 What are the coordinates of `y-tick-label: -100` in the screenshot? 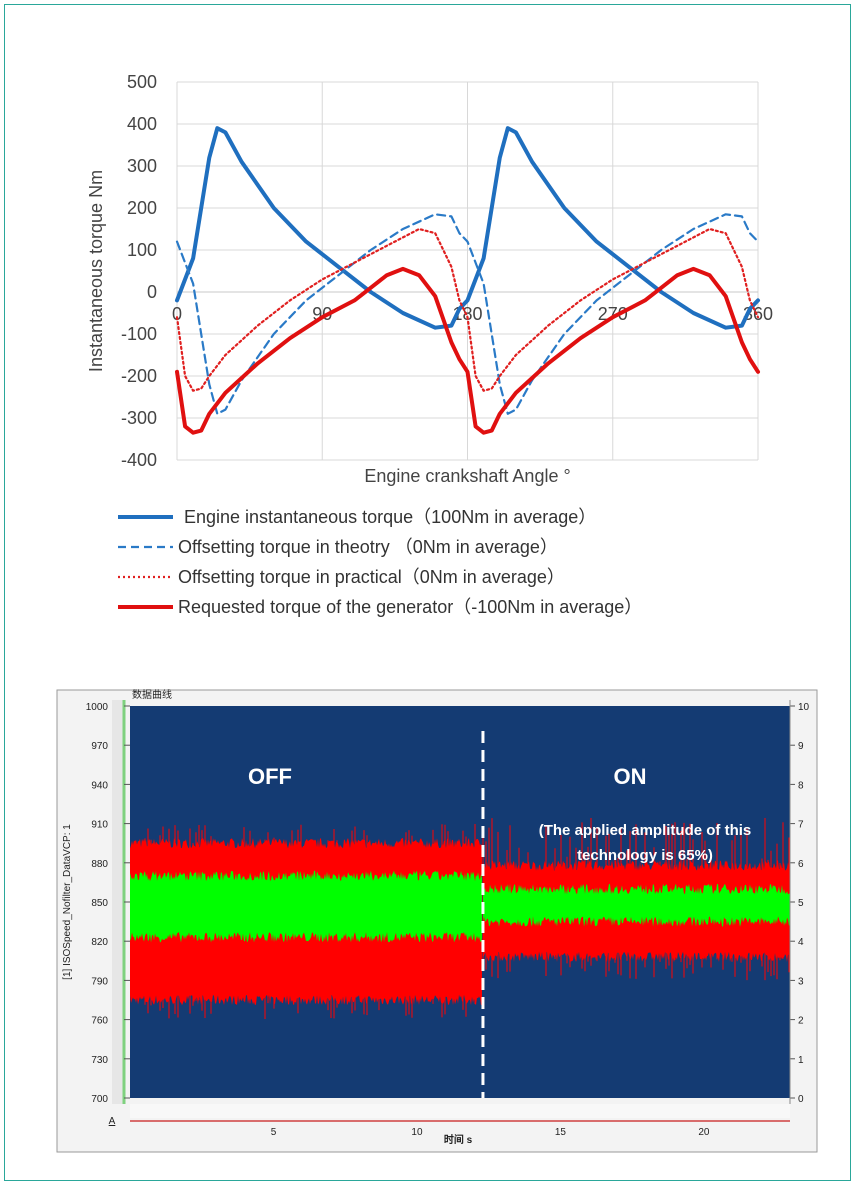 It's located at (139, 334).